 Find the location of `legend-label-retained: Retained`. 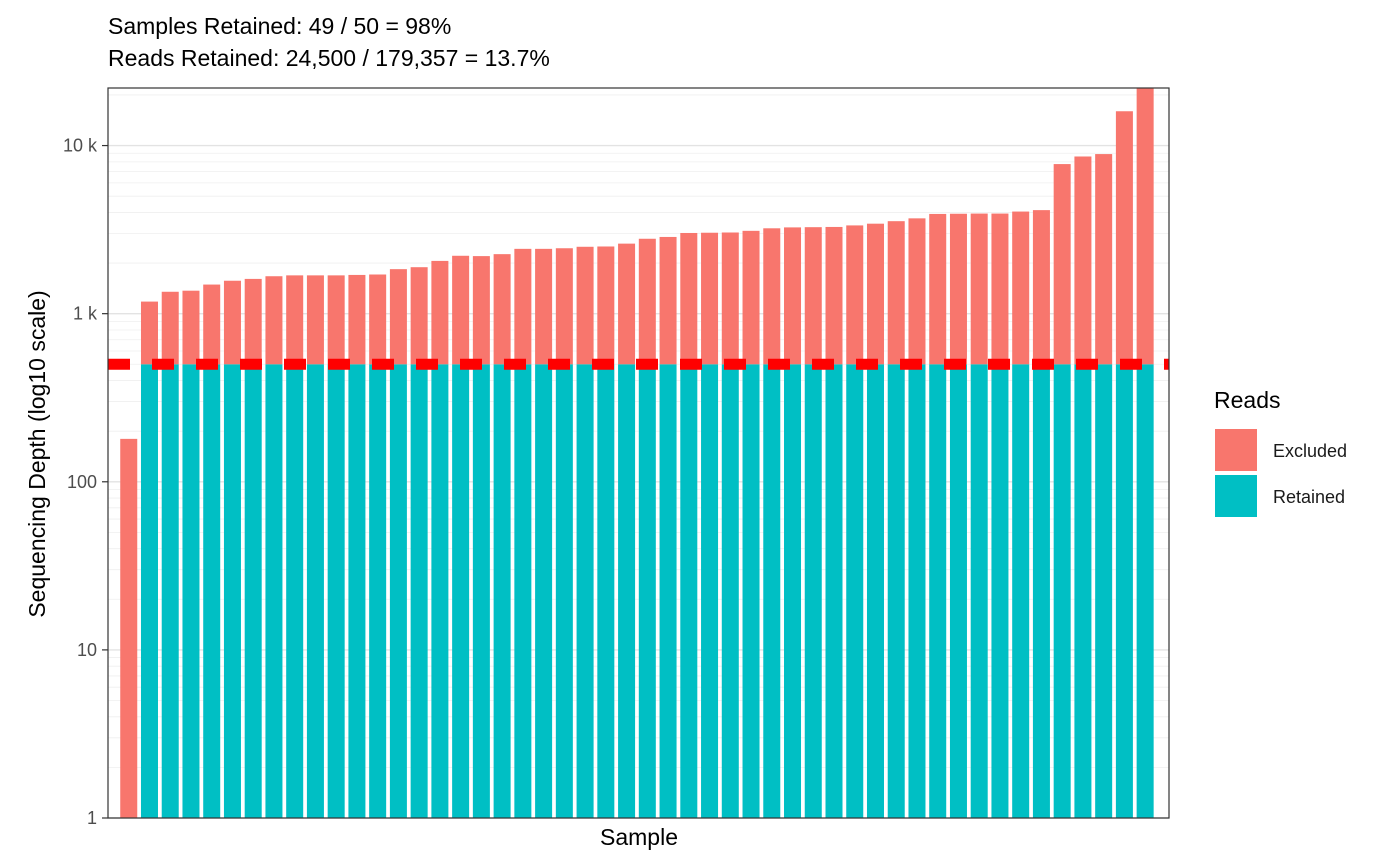

legend-label-retained: Retained is located at coordinates (1309, 497).